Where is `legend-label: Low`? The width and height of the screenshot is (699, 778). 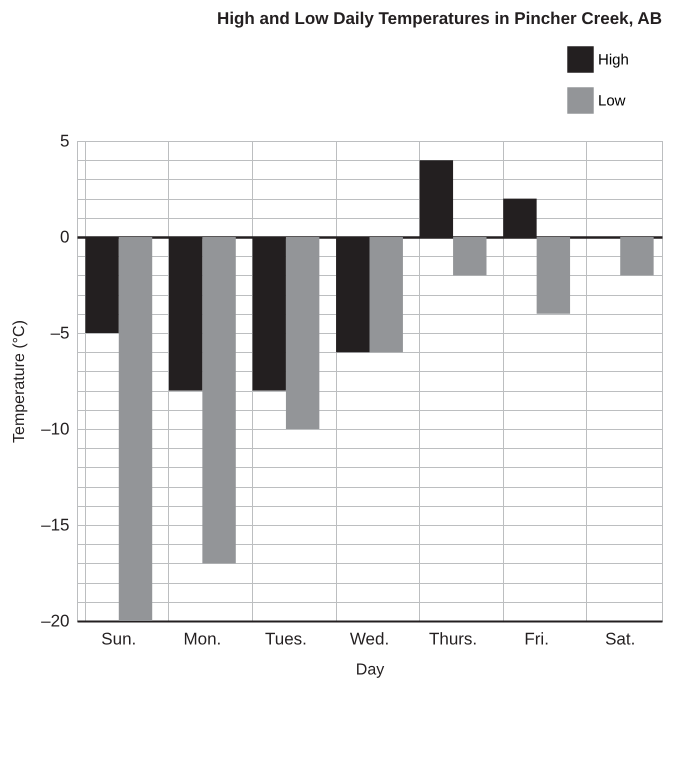 legend-label: Low is located at coordinates (612, 101).